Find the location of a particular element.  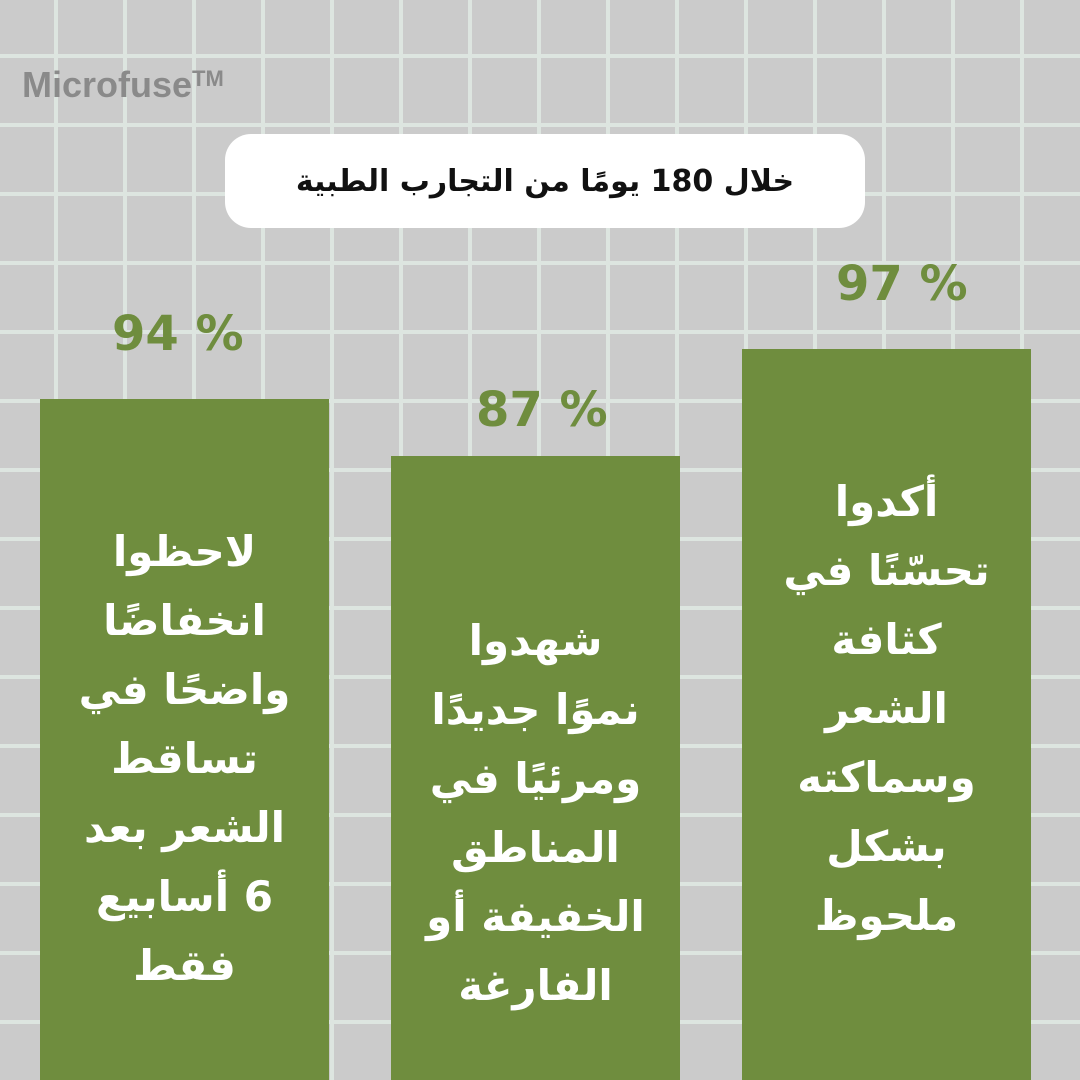

bar-text-line: أكدوا is located at coordinates (886, 501).